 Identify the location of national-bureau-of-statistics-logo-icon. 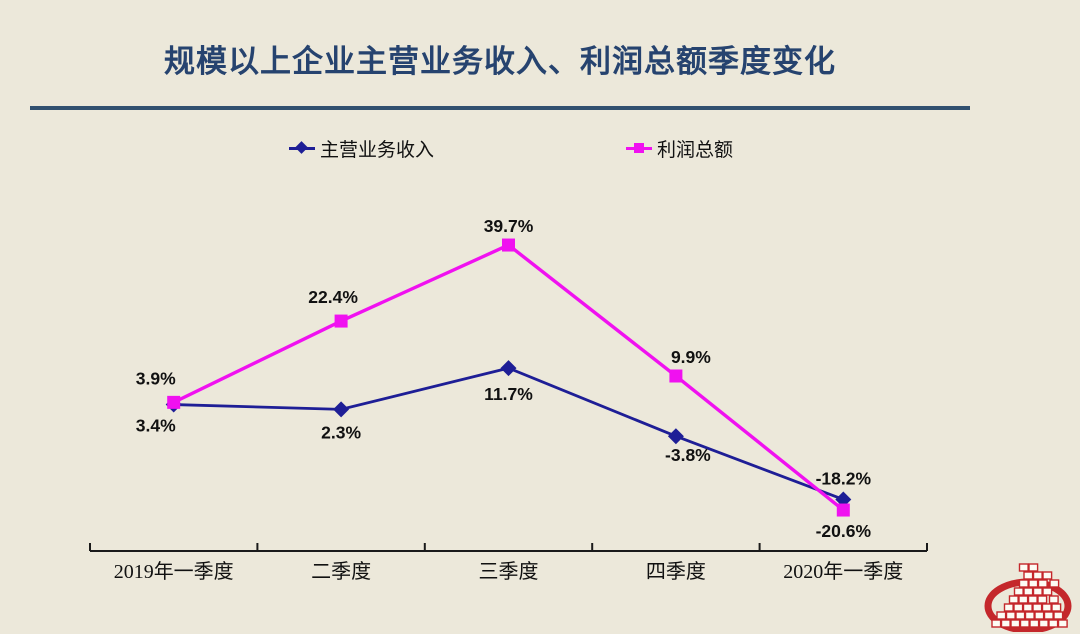
(1028, 597).